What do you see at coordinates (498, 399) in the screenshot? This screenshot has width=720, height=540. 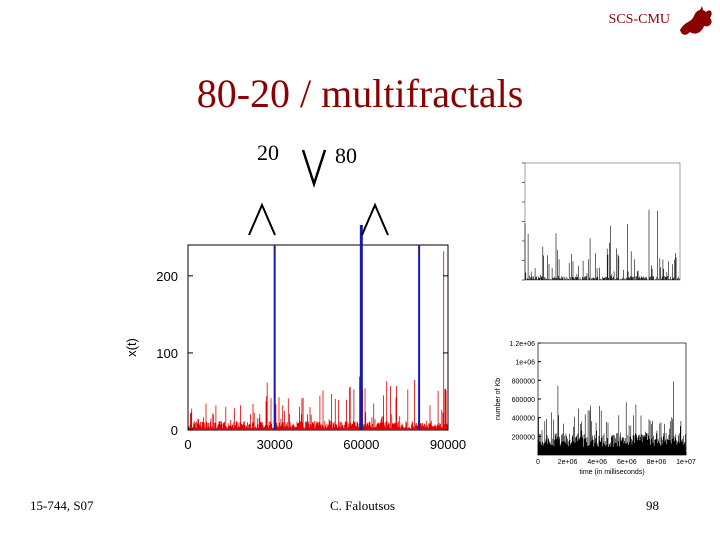 I see `inset-bottom-ylabel: number of Kb` at bounding box center [498, 399].